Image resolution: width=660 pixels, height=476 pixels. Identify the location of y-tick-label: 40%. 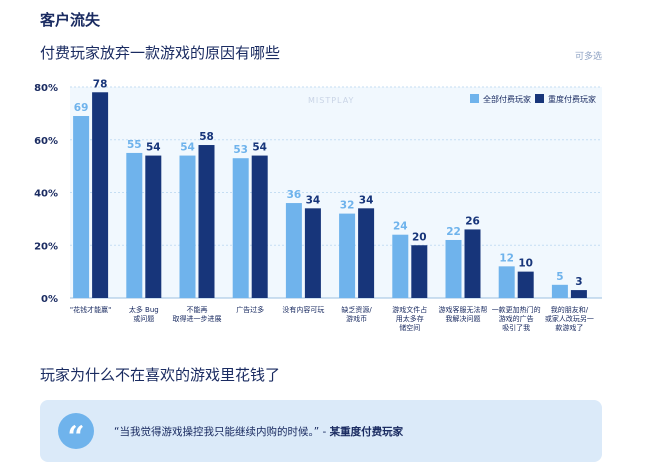
(46, 194).